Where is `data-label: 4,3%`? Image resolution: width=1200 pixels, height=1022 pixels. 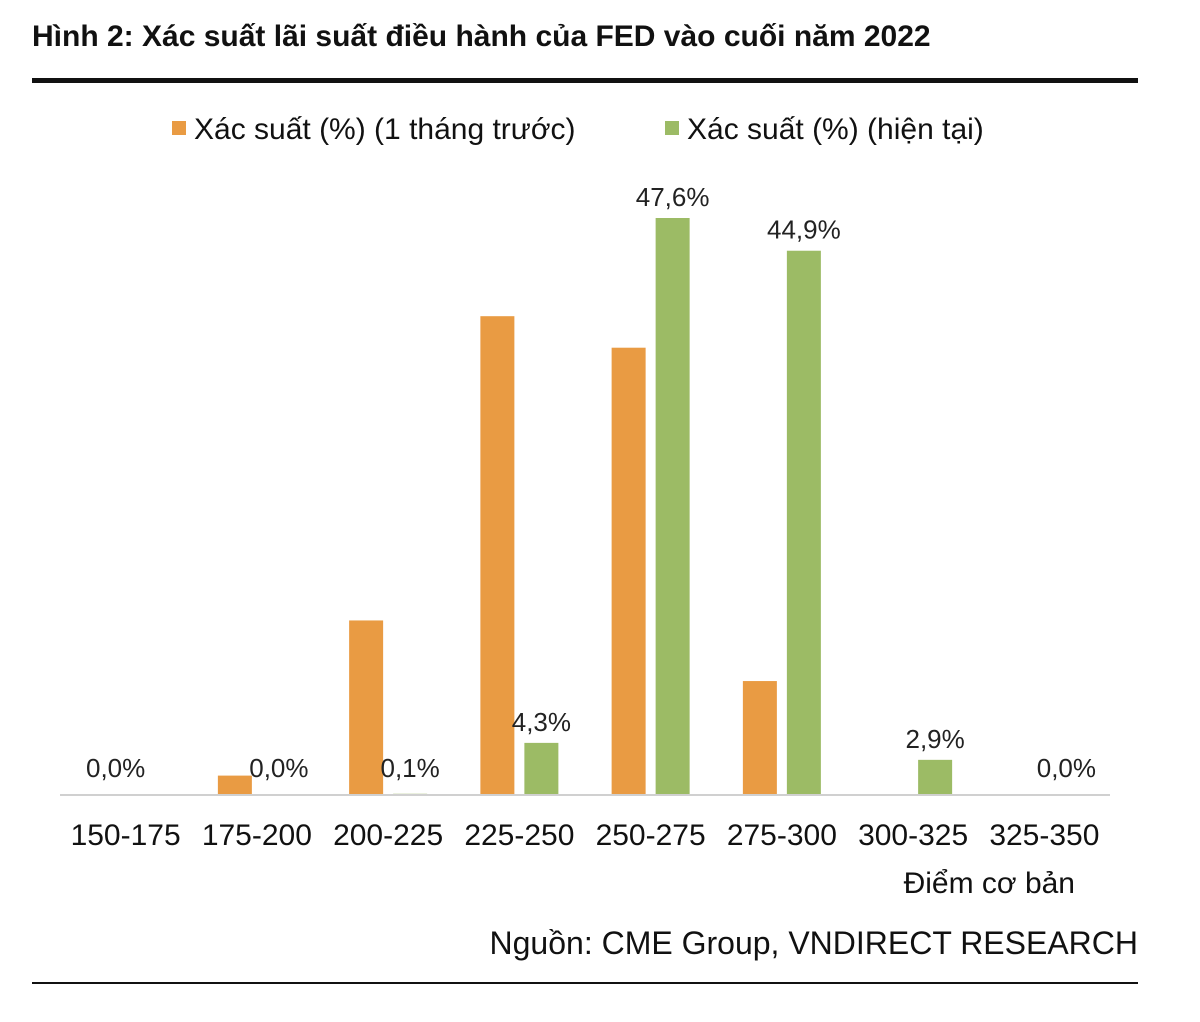
data-label: 4,3% is located at coordinates (541, 722).